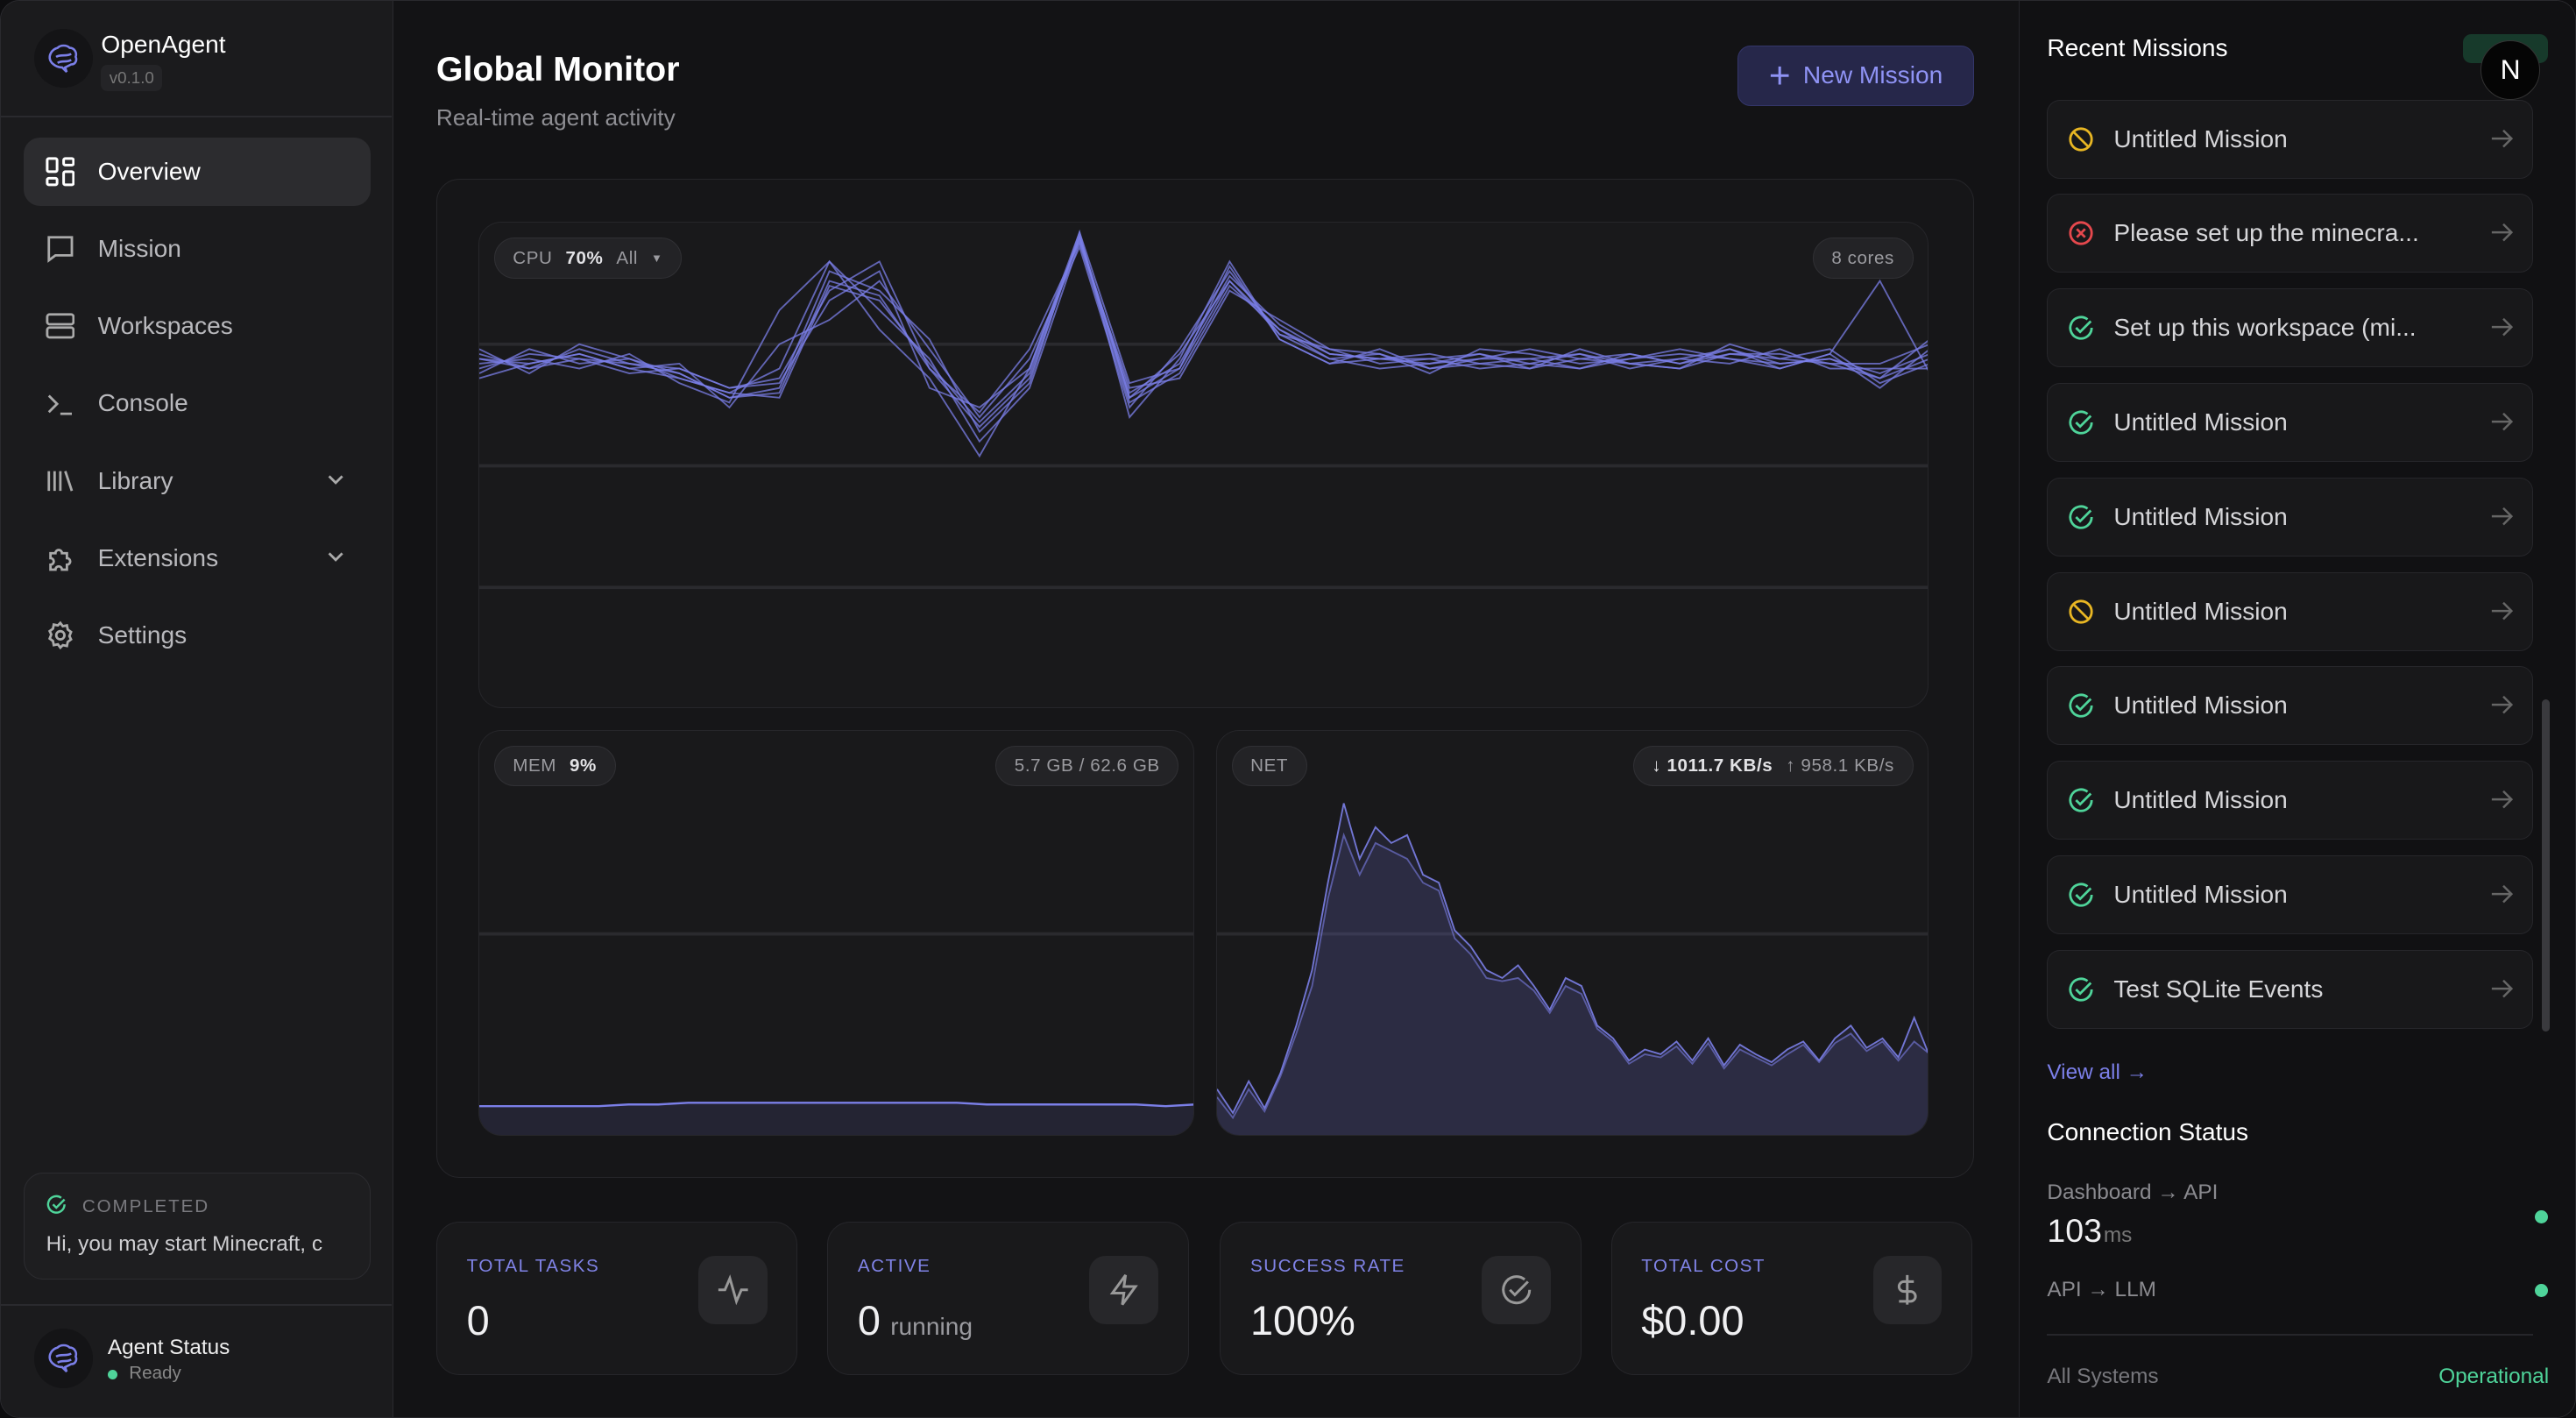  What do you see at coordinates (158, 557) in the screenshot?
I see `sidebar-item-label: Extensions` at bounding box center [158, 557].